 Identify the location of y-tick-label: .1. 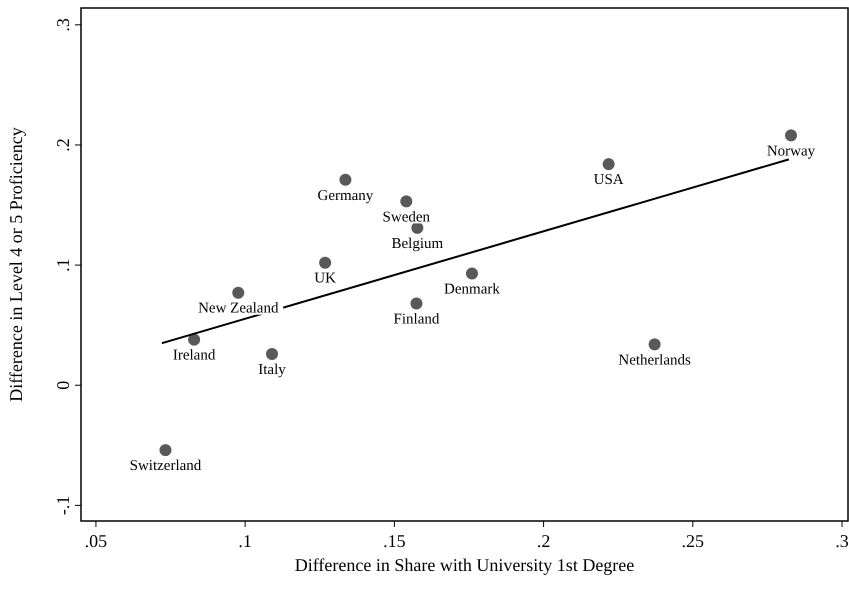
(63, 265).